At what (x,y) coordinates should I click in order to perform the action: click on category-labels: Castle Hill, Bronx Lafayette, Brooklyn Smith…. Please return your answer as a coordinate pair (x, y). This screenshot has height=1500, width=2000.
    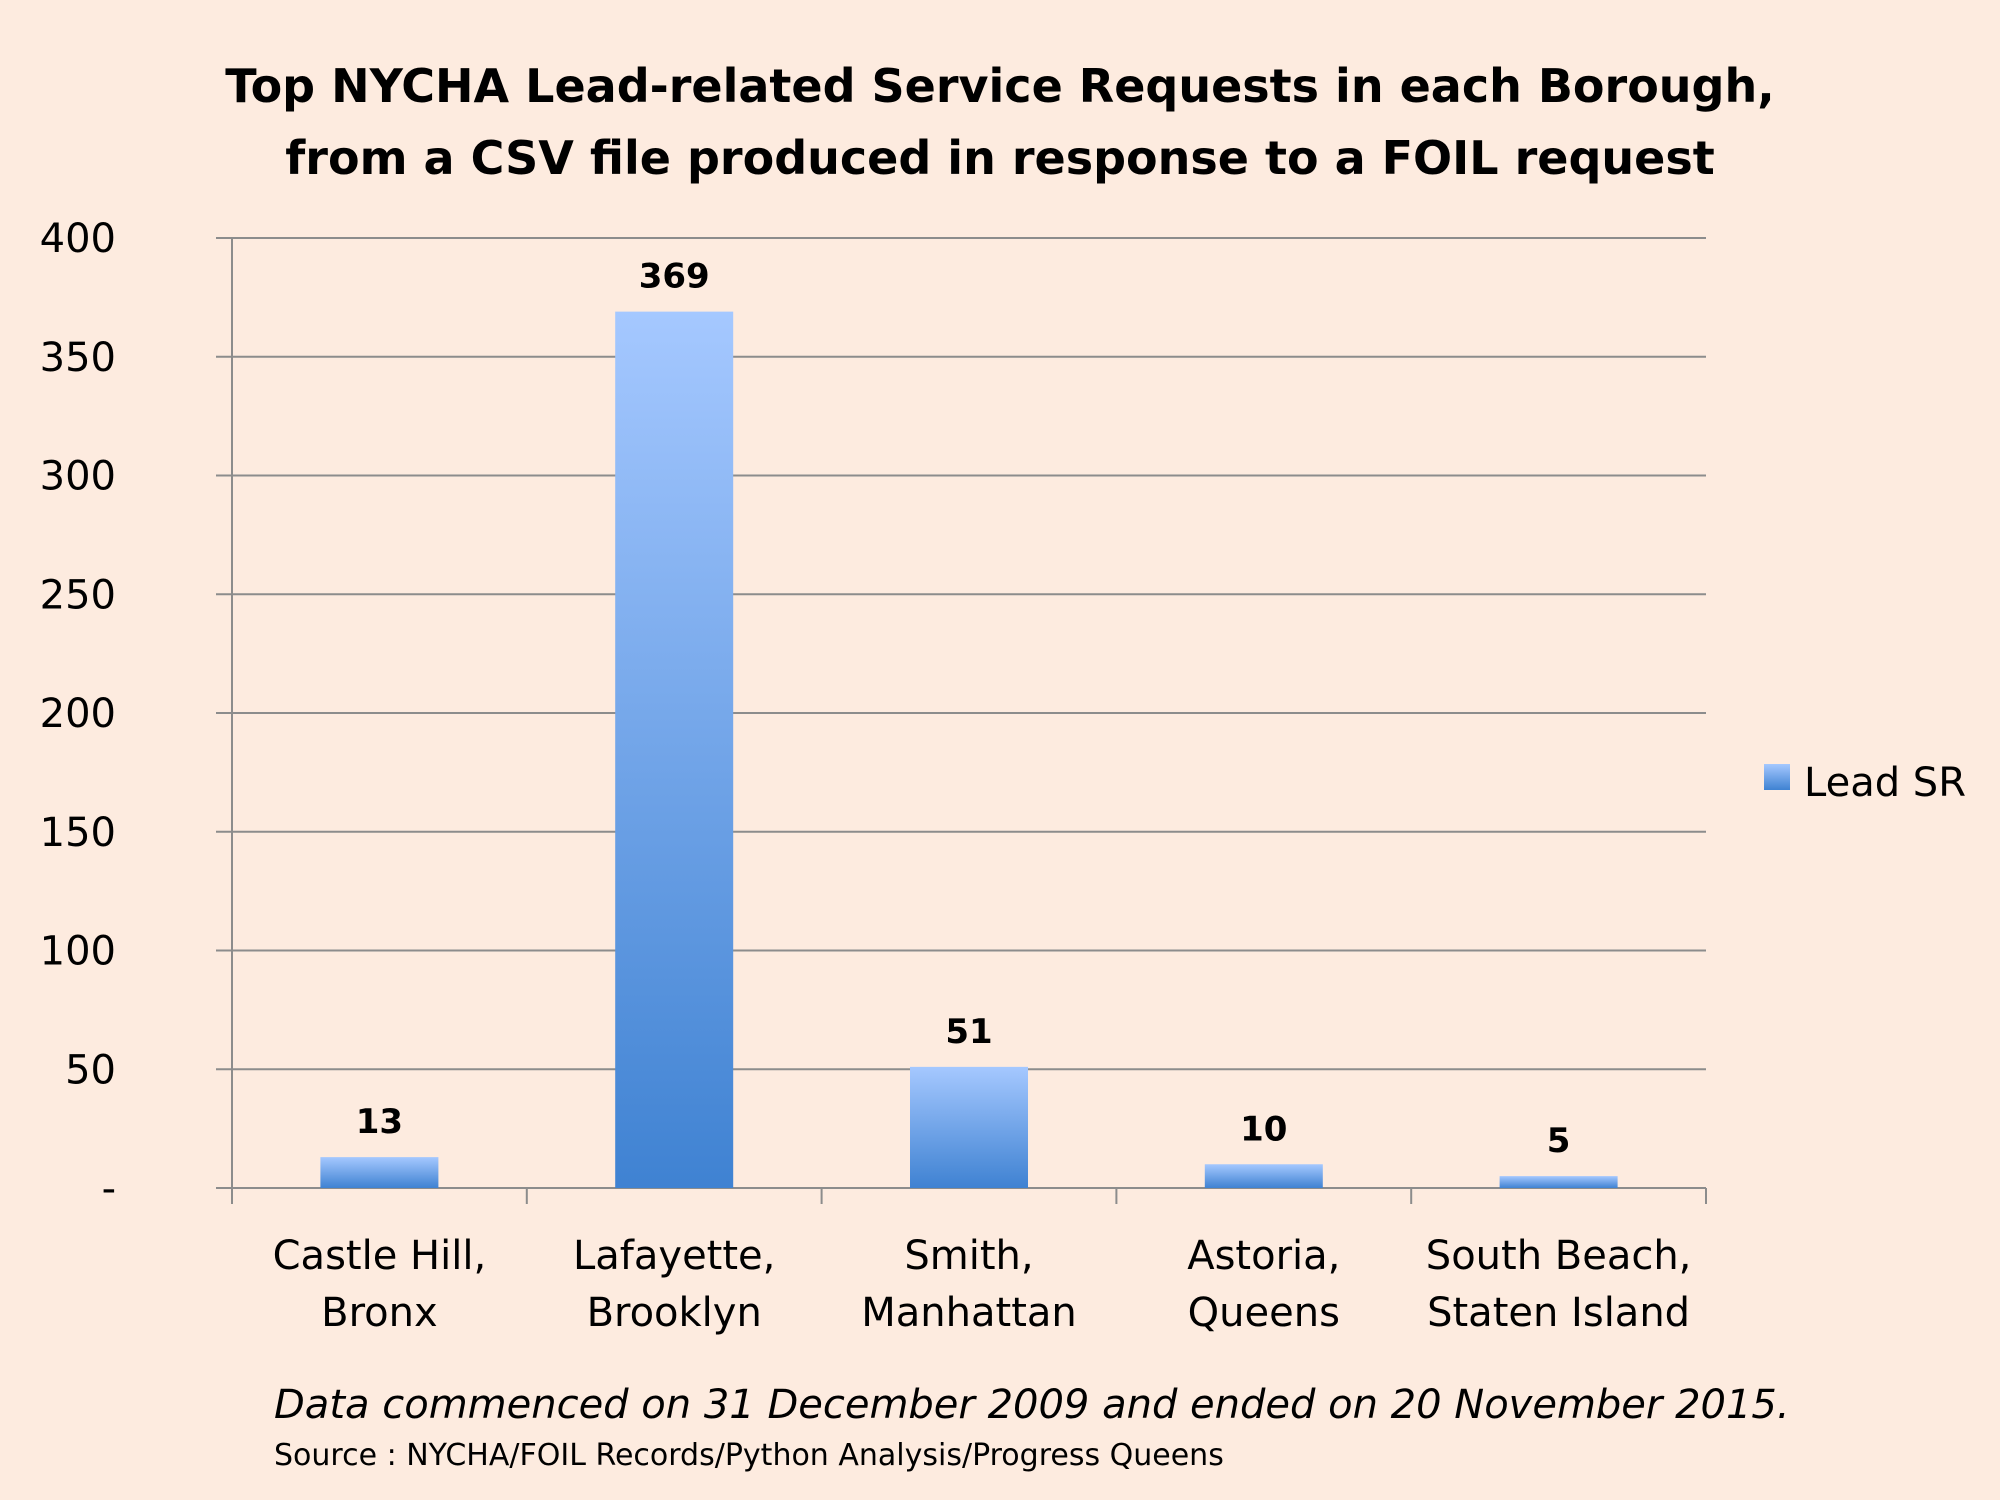
    Looking at the image, I should click on (982, 1284).